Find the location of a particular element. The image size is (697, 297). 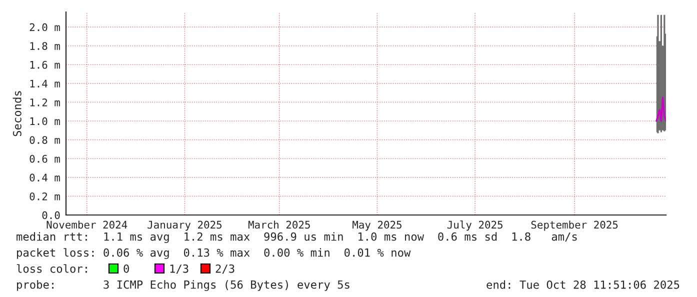

text: end: Tue Oct 28 11:51:06 2025 is located at coordinates (583, 284).